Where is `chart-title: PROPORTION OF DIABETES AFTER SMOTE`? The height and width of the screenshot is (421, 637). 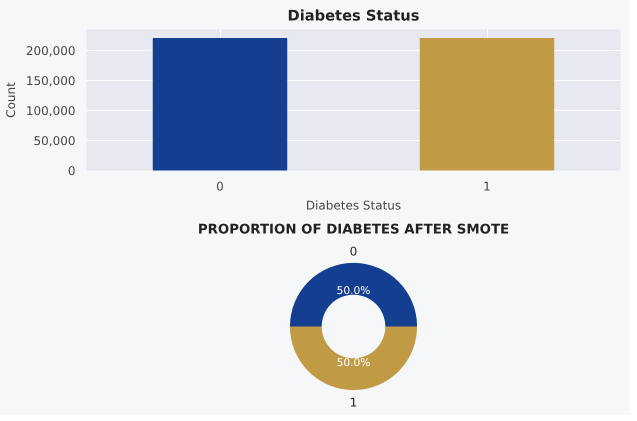
chart-title: PROPORTION OF DIABETES AFTER SMOTE is located at coordinates (354, 230).